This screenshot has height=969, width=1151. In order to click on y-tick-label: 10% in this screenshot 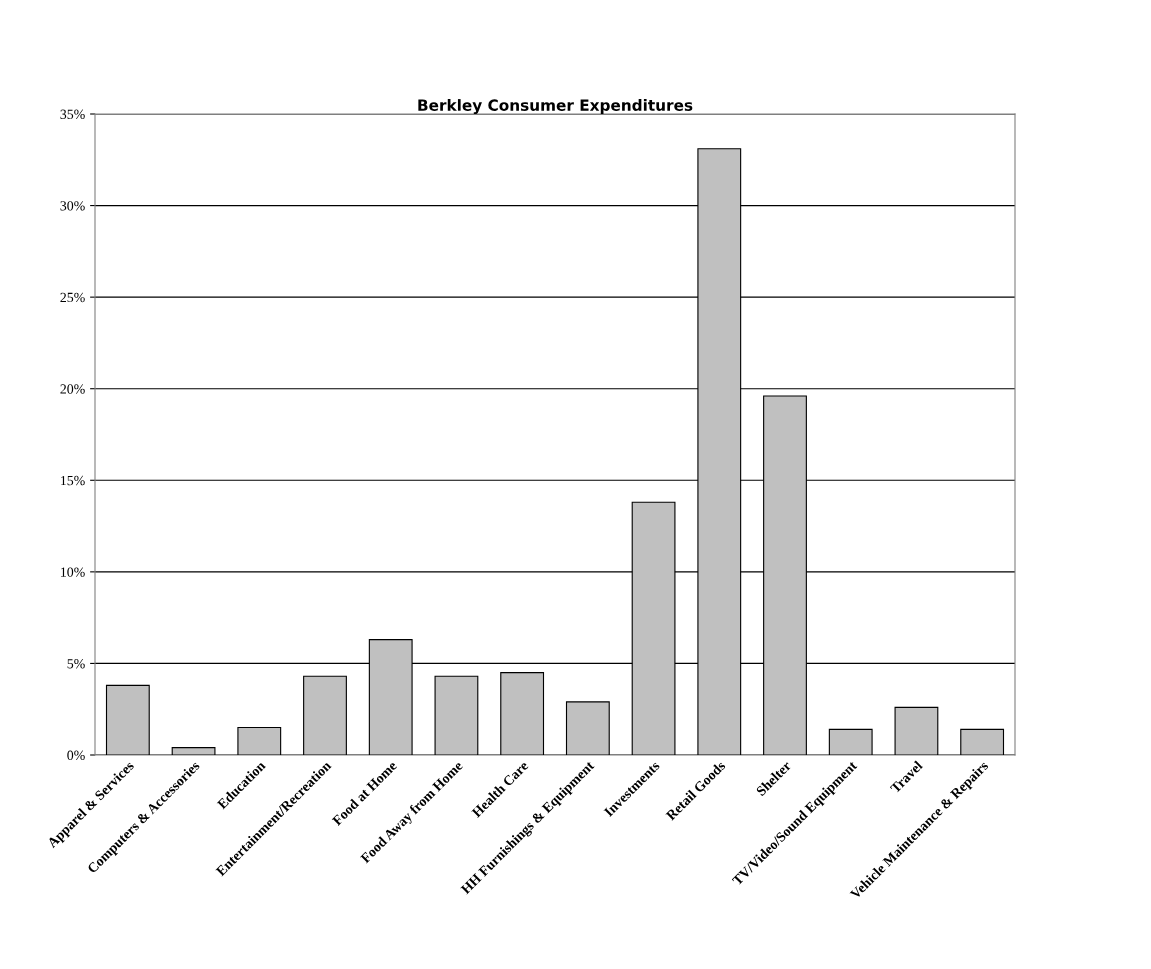, I will do `click(73, 572)`.